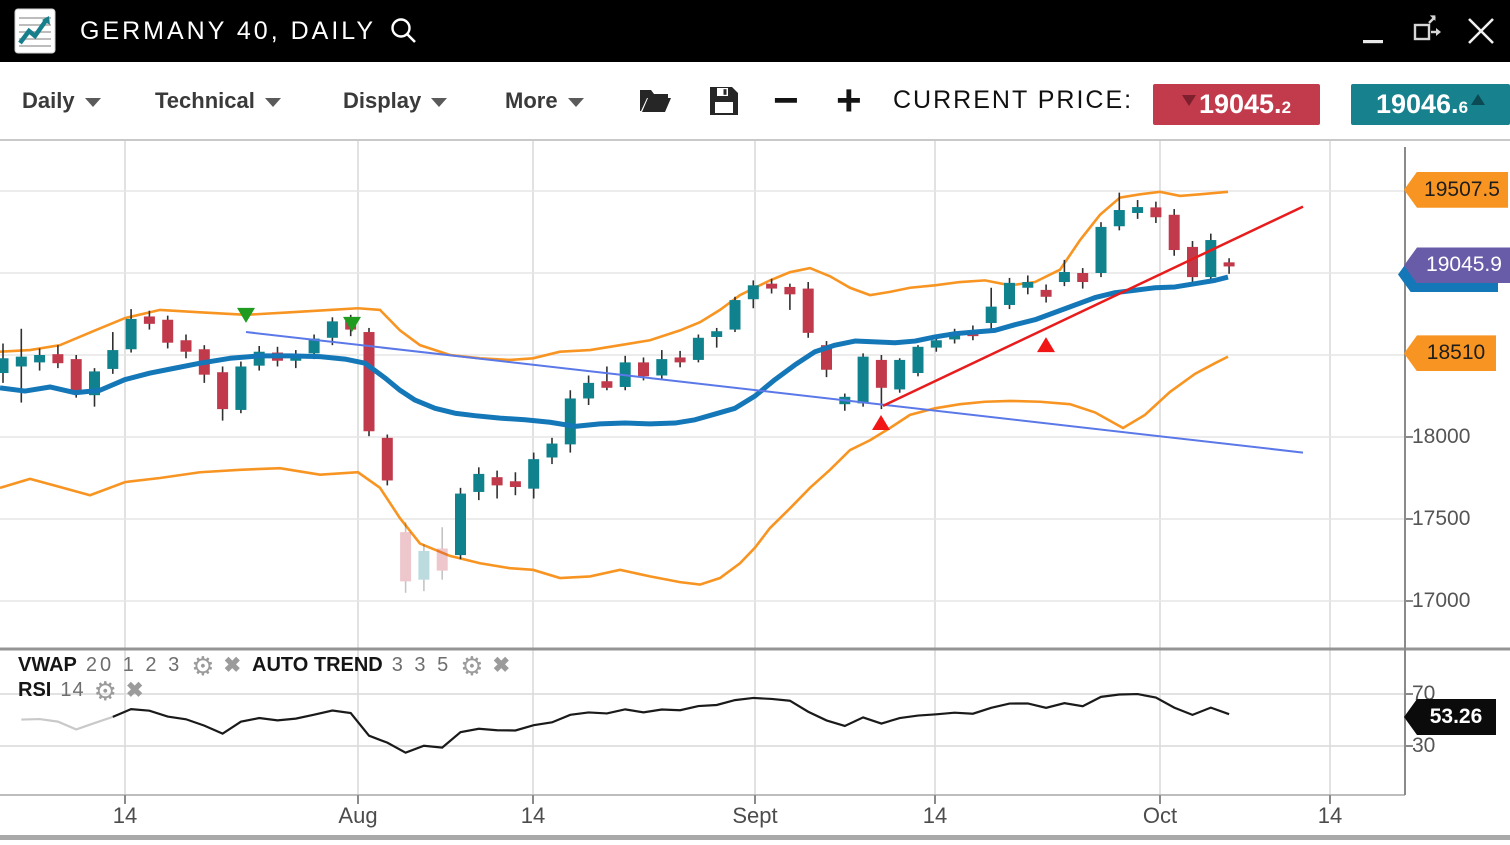  What do you see at coordinates (1046, 345) in the screenshot?
I see `buy-signal-triangle-icon` at bounding box center [1046, 345].